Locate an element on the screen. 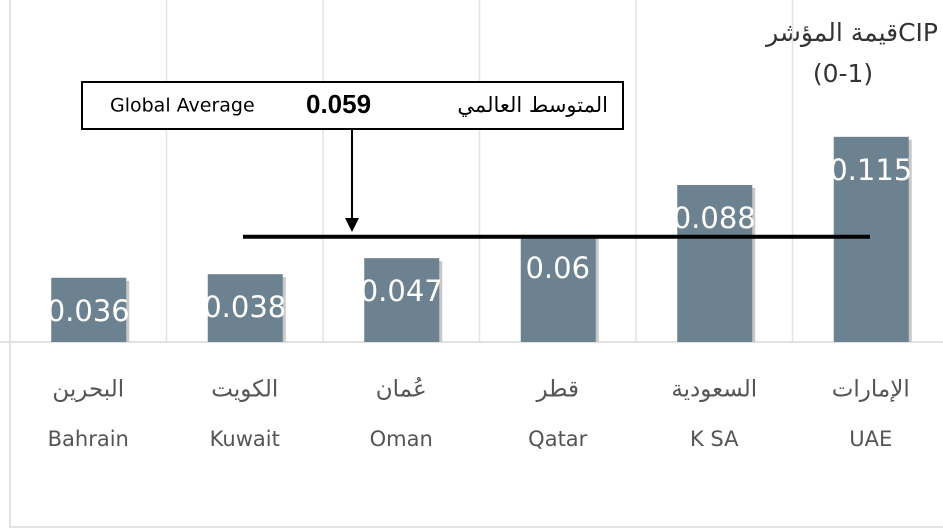 This screenshot has width=943, height=530. value-label: 0.047 is located at coordinates (401, 291).